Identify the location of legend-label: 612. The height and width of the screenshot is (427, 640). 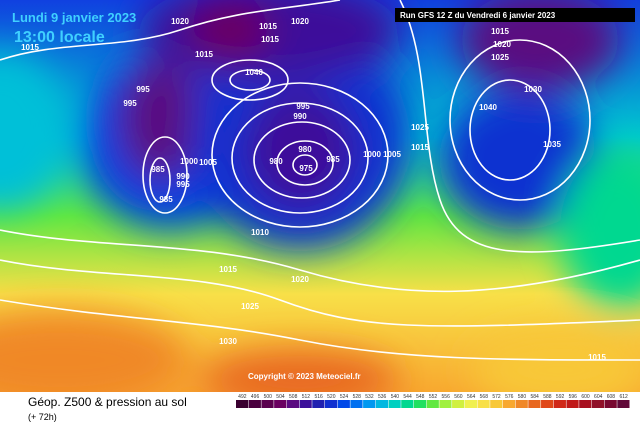
(623, 397).